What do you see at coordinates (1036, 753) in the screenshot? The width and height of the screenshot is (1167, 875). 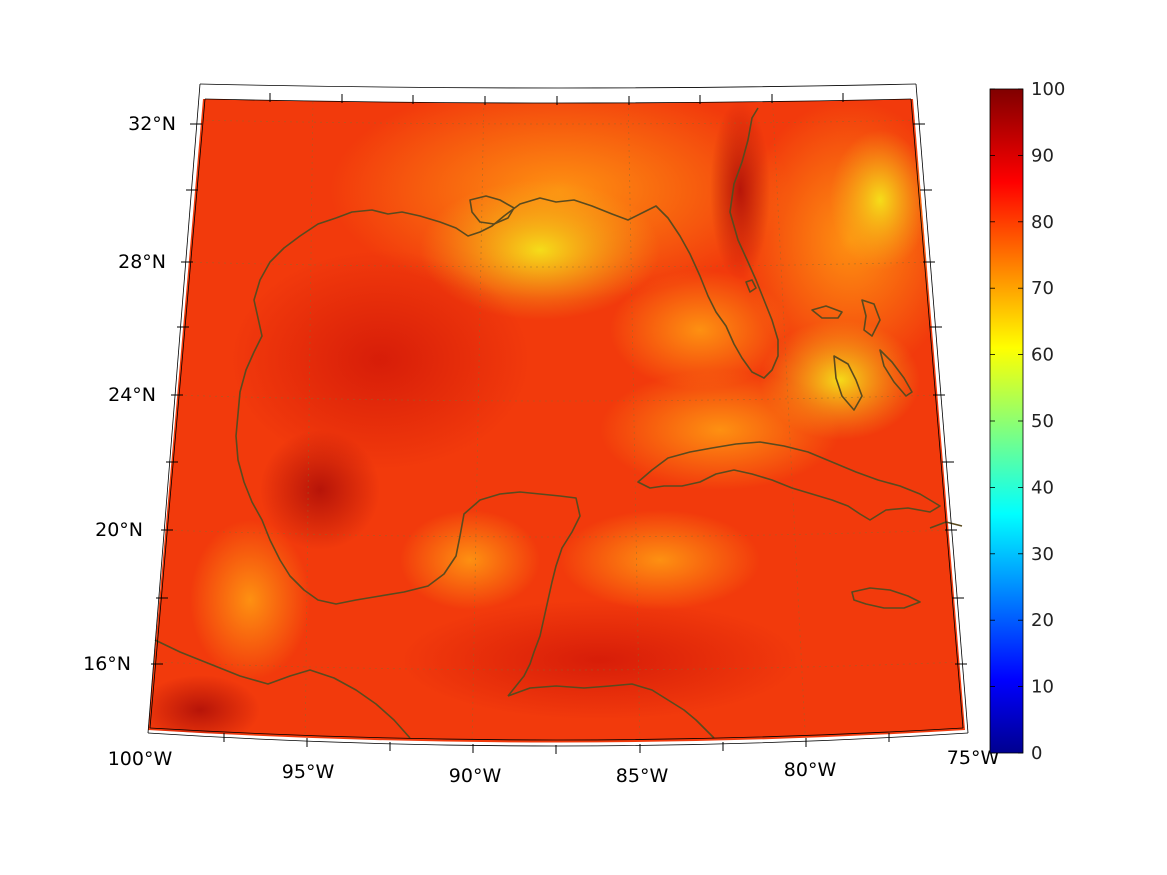 I see `colorbar-tick-label: 0` at bounding box center [1036, 753].